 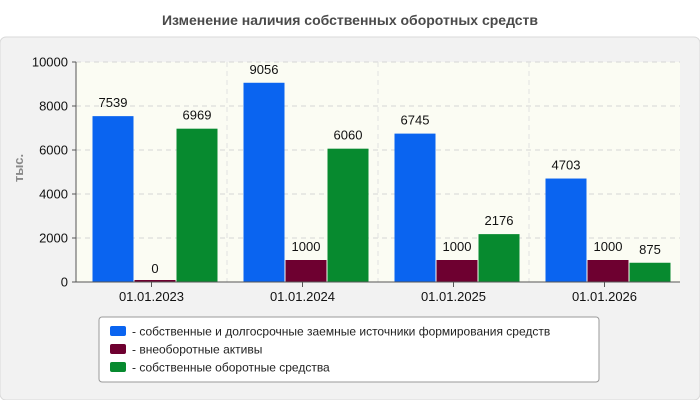 What do you see at coordinates (113, 102) in the screenshot?
I see `data-label: 7539` at bounding box center [113, 102].